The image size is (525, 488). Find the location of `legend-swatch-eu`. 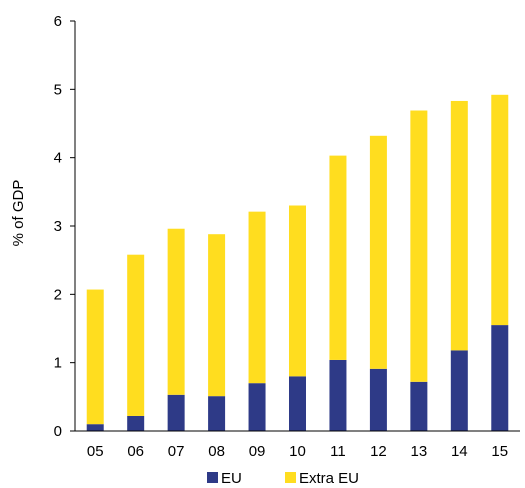

legend-swatch-eu is located at coordinates (212, 477).